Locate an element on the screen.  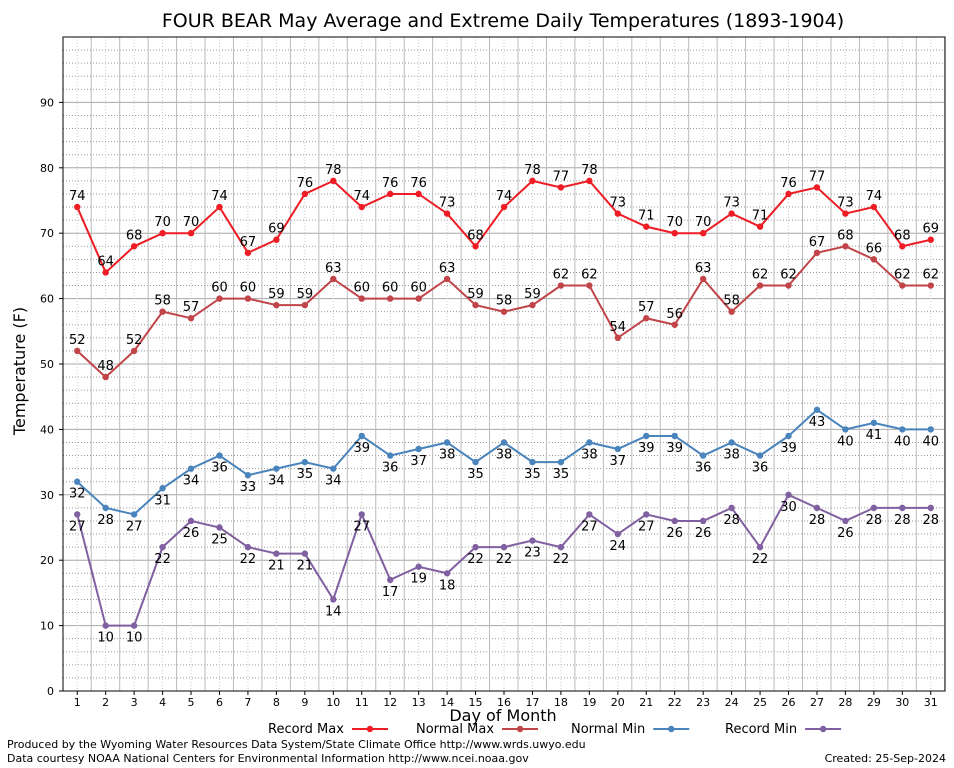
record-max-data-label: 73 is located at coordinates (618, 203).